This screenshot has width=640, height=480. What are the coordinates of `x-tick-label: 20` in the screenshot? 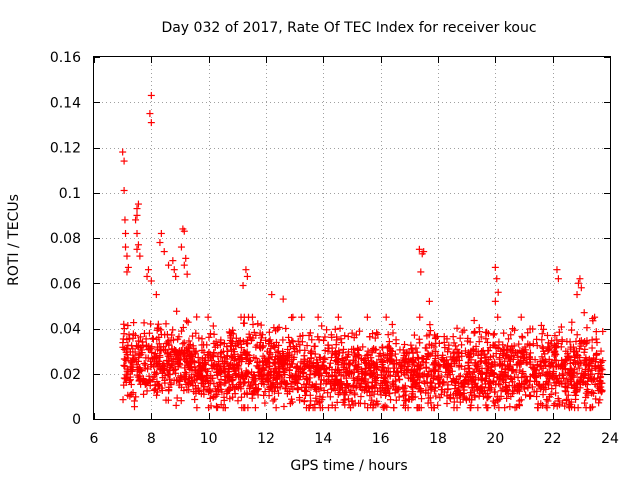 It's located at (495, 439).